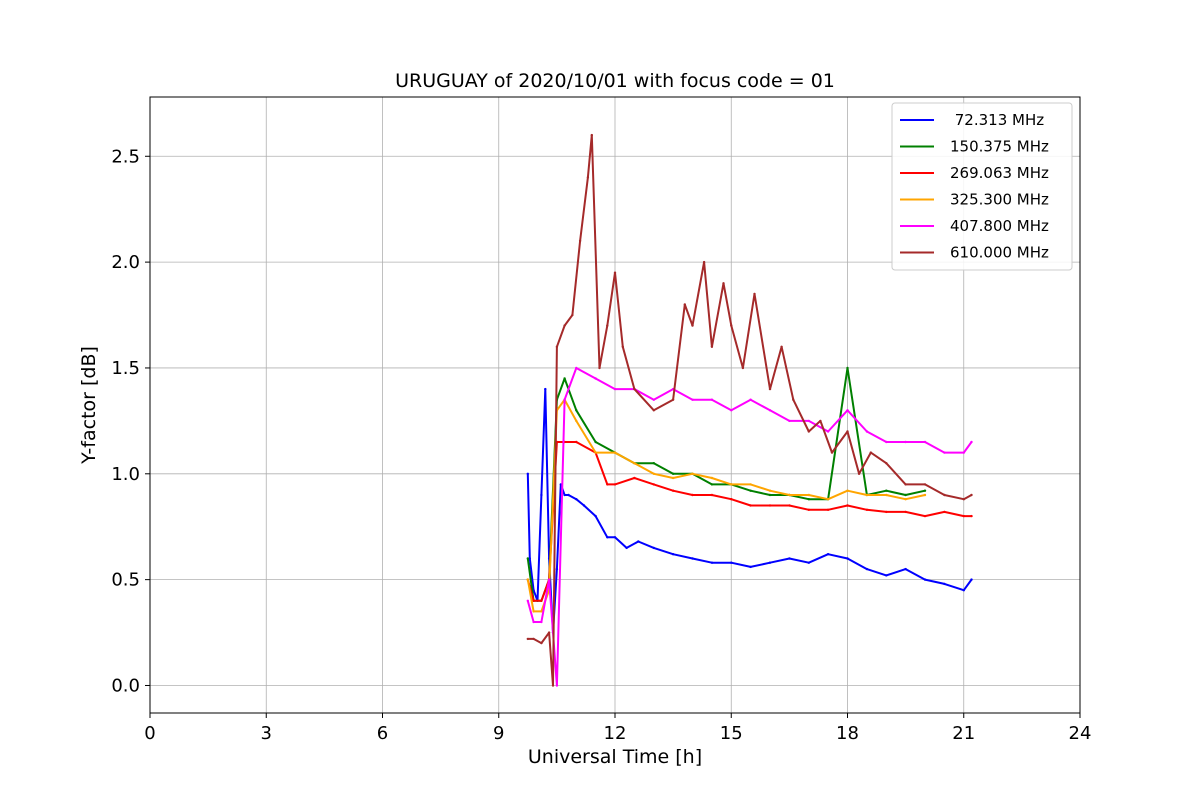  What do you see at coordinates (125, 580) in the screenshot?
I see `y-tick-label: 0.5` at bounding box center [125, 580].